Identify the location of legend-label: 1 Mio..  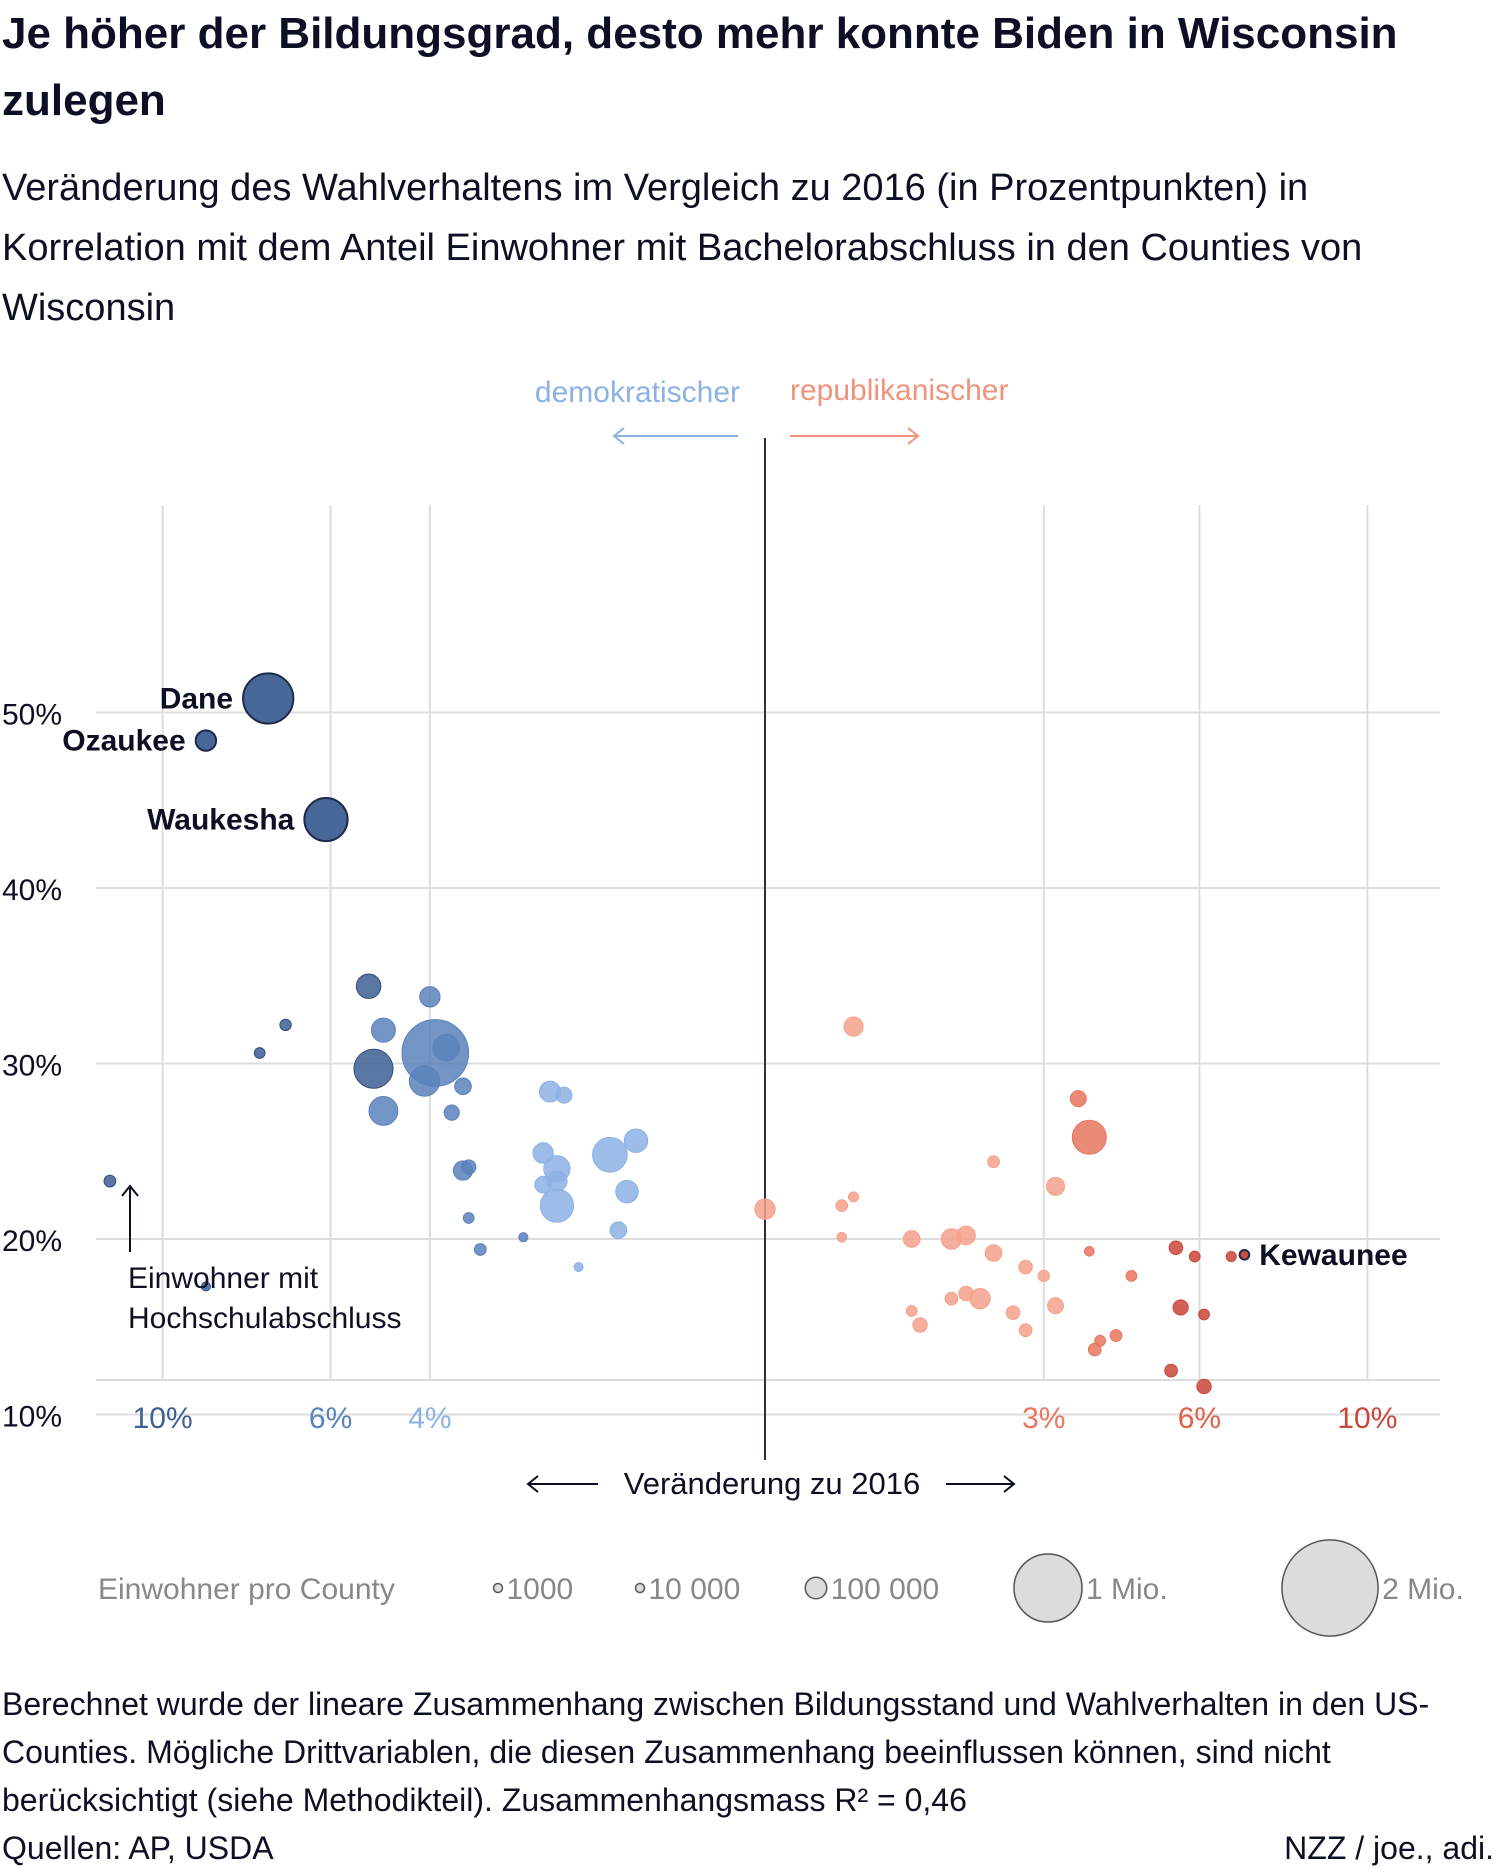
(1127, 1589).